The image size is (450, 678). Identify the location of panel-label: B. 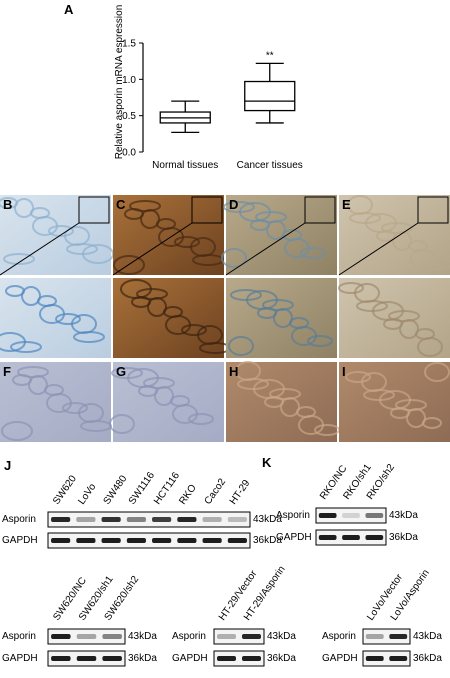
(7, 204).